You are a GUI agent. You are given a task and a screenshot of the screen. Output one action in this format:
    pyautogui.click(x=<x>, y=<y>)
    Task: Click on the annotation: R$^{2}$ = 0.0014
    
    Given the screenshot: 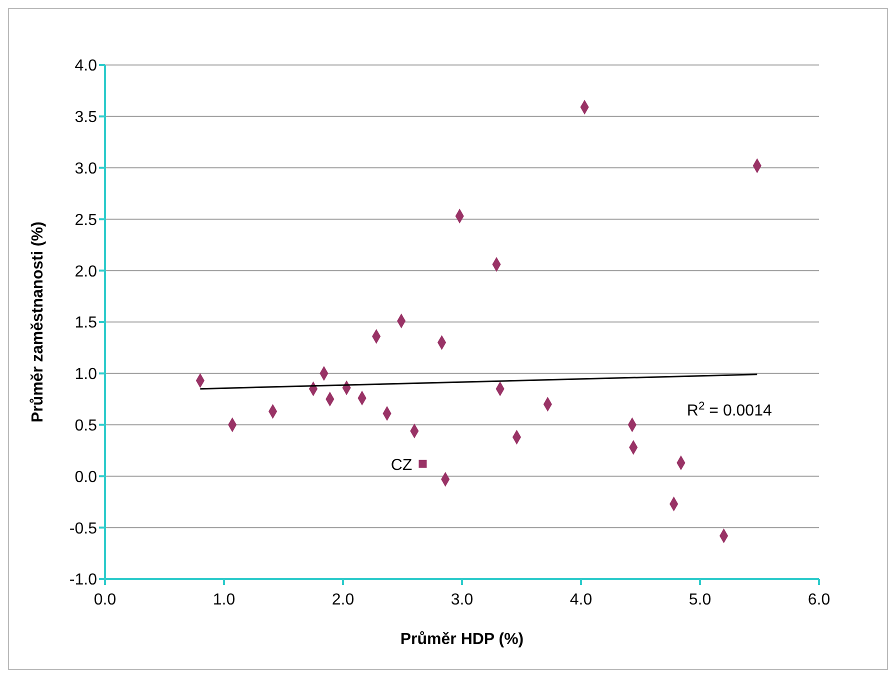 What is the action you would take?
    pyautogui.click(x=729, y=410)
    